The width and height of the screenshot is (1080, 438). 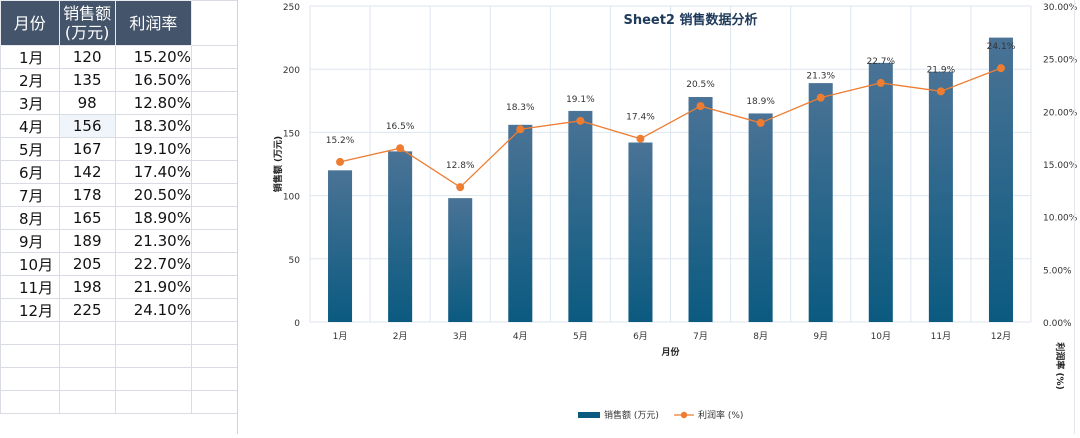 What do you see at coordinates (30, 310) in the screenshot?
I see `cell-month: 12月` at bounding box center [30, 310].